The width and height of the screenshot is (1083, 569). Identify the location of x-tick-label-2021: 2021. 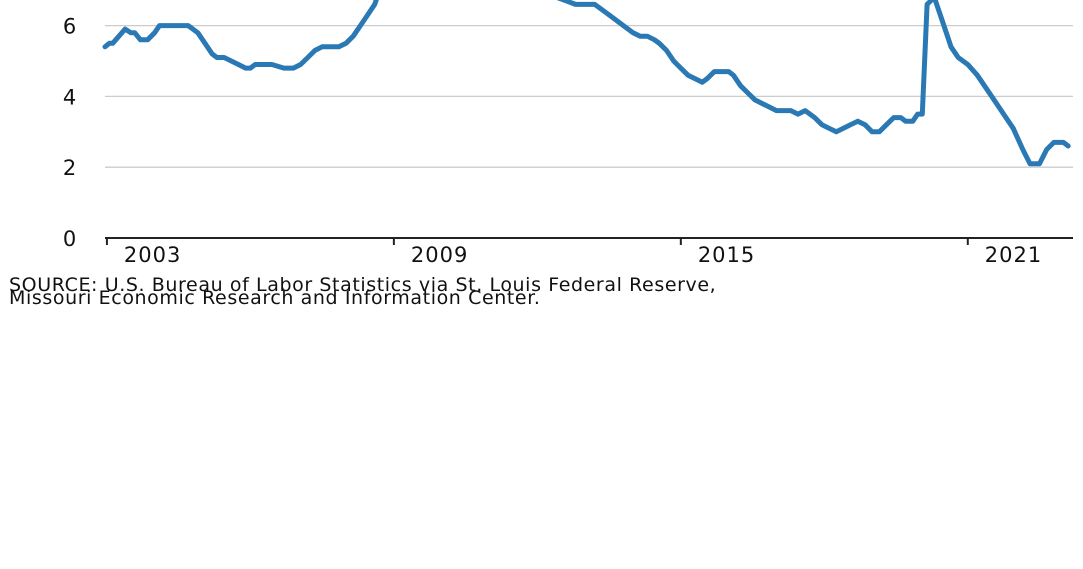
(1013, 255).